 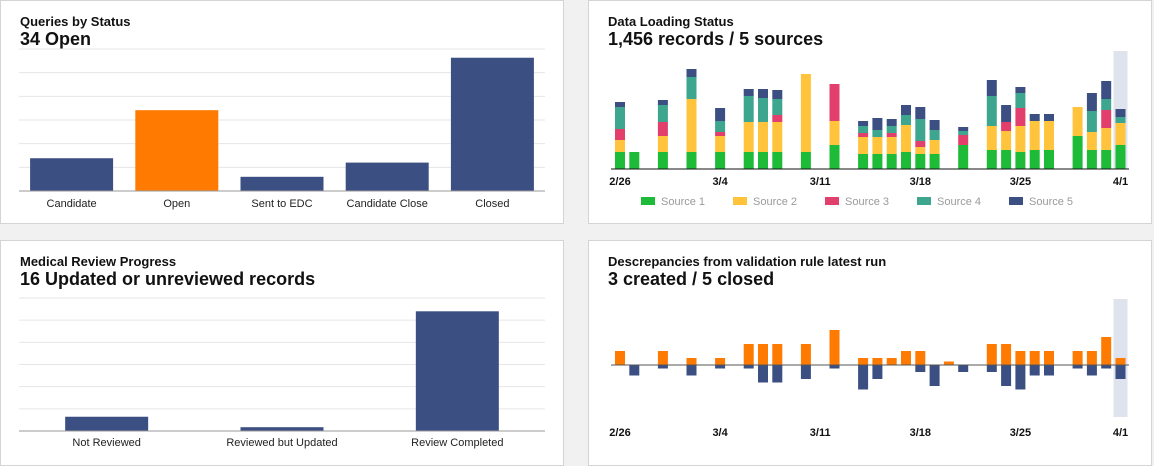 I want to click on bar-reviewed-but-updated, so click(x=282, y=429).